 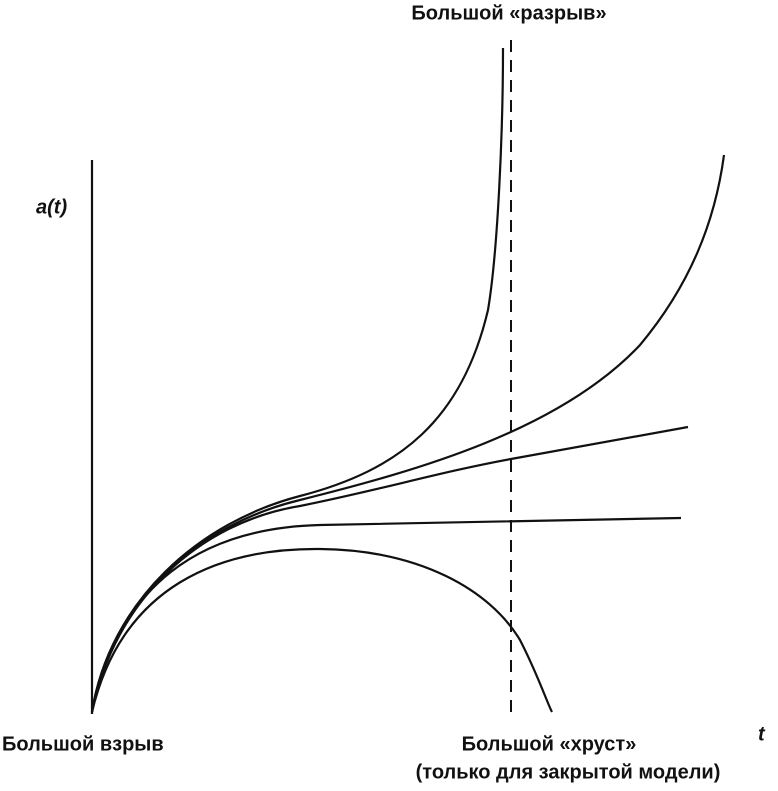 What do you see at coordinates (83, 744) in the screenshot?
I see `big-bang-label: Большой взрыв` at bounding box center [83, 744].